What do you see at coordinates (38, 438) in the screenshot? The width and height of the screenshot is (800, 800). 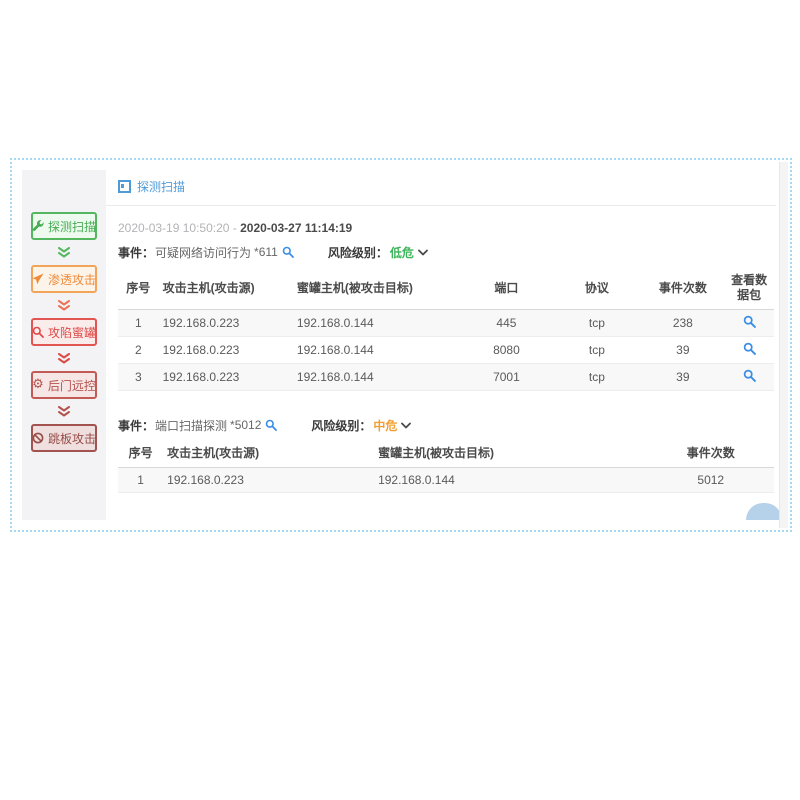 I see `ban-icon` at bounding box center [38, 438].